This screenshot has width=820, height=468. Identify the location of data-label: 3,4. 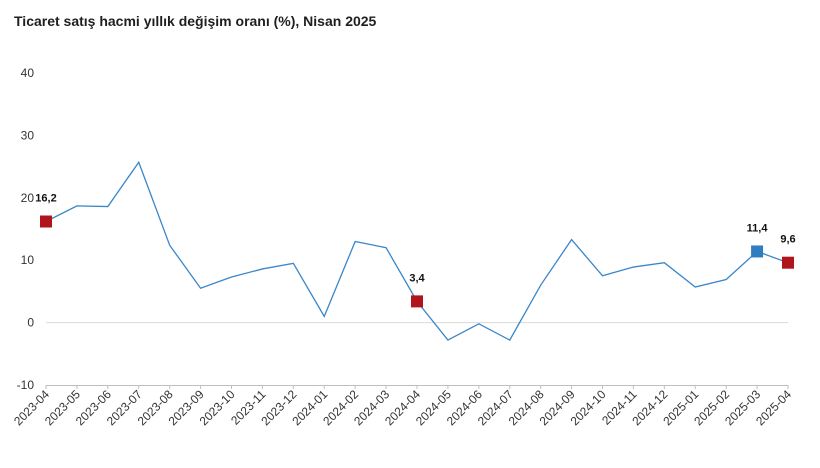
(417, 278).